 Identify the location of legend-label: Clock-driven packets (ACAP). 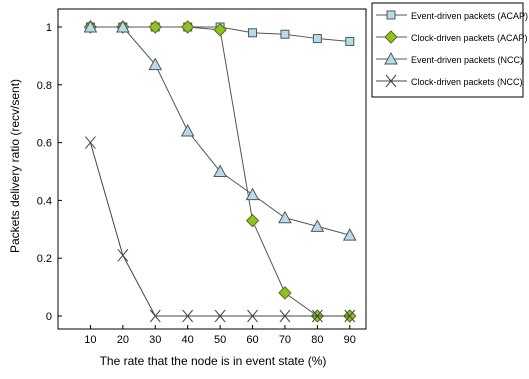
(469, 38).